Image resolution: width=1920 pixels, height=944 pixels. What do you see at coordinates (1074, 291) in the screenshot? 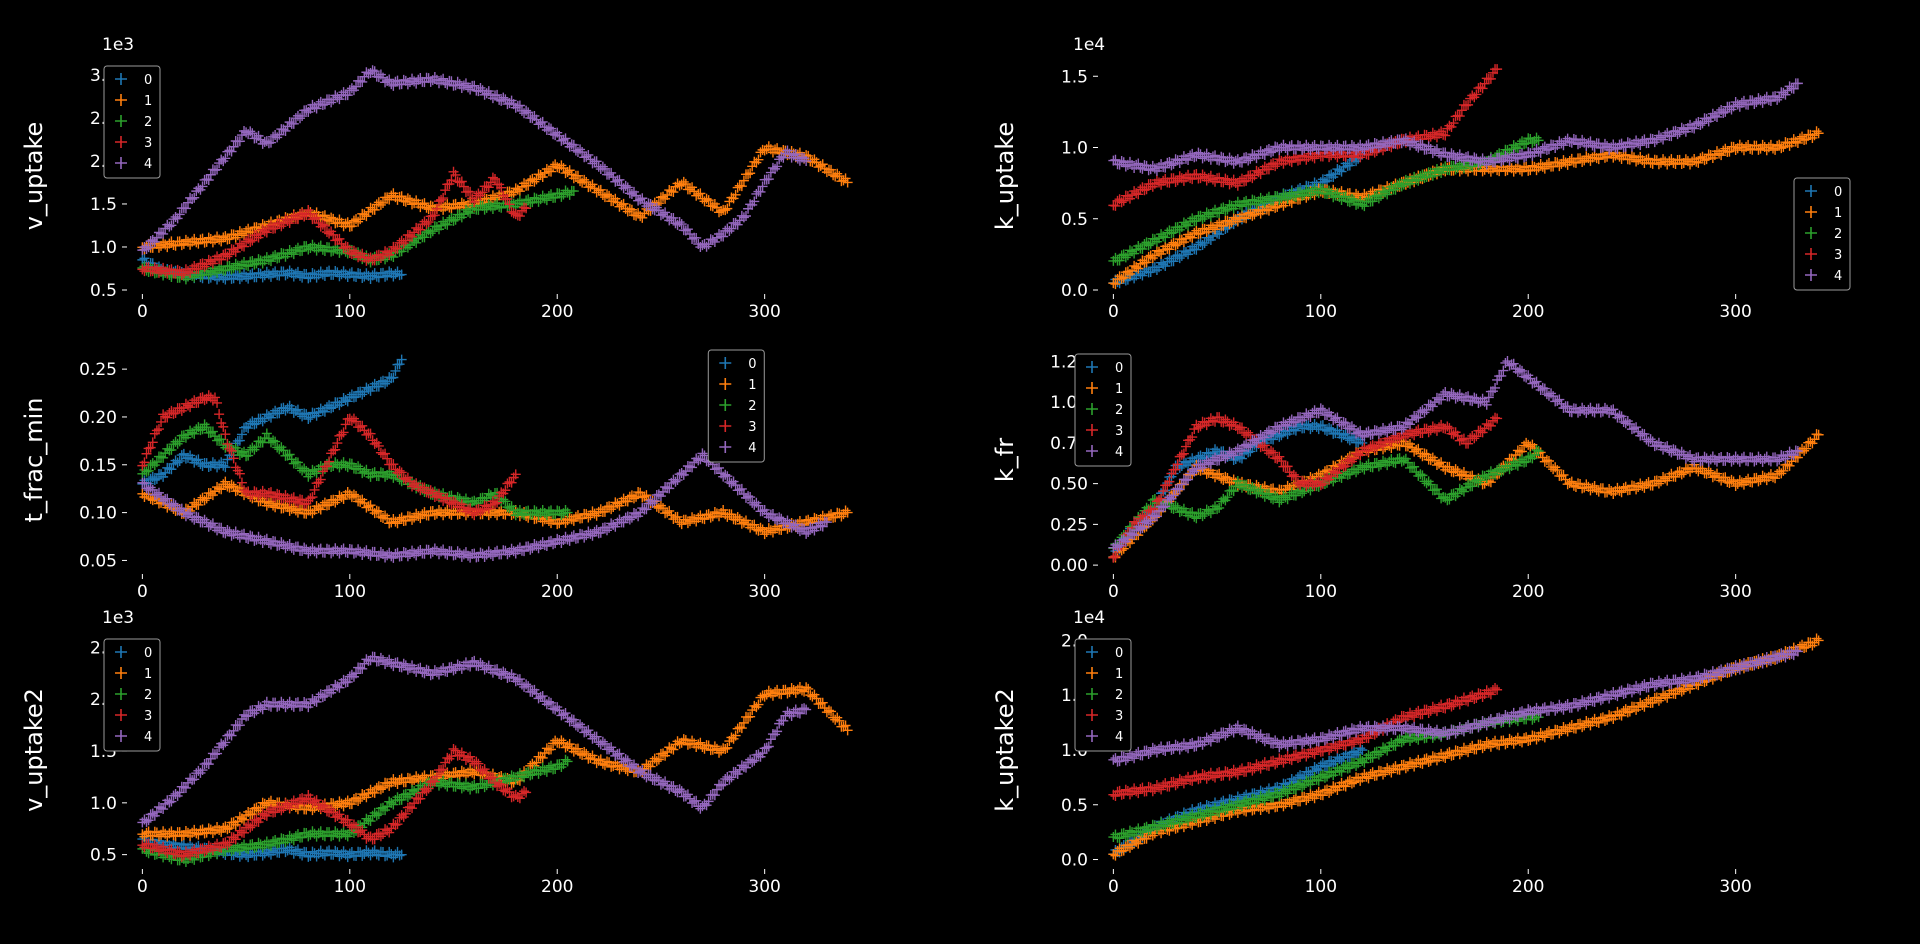
I see `y-tick-label: 0.0` at bounding box center [1074, 291].